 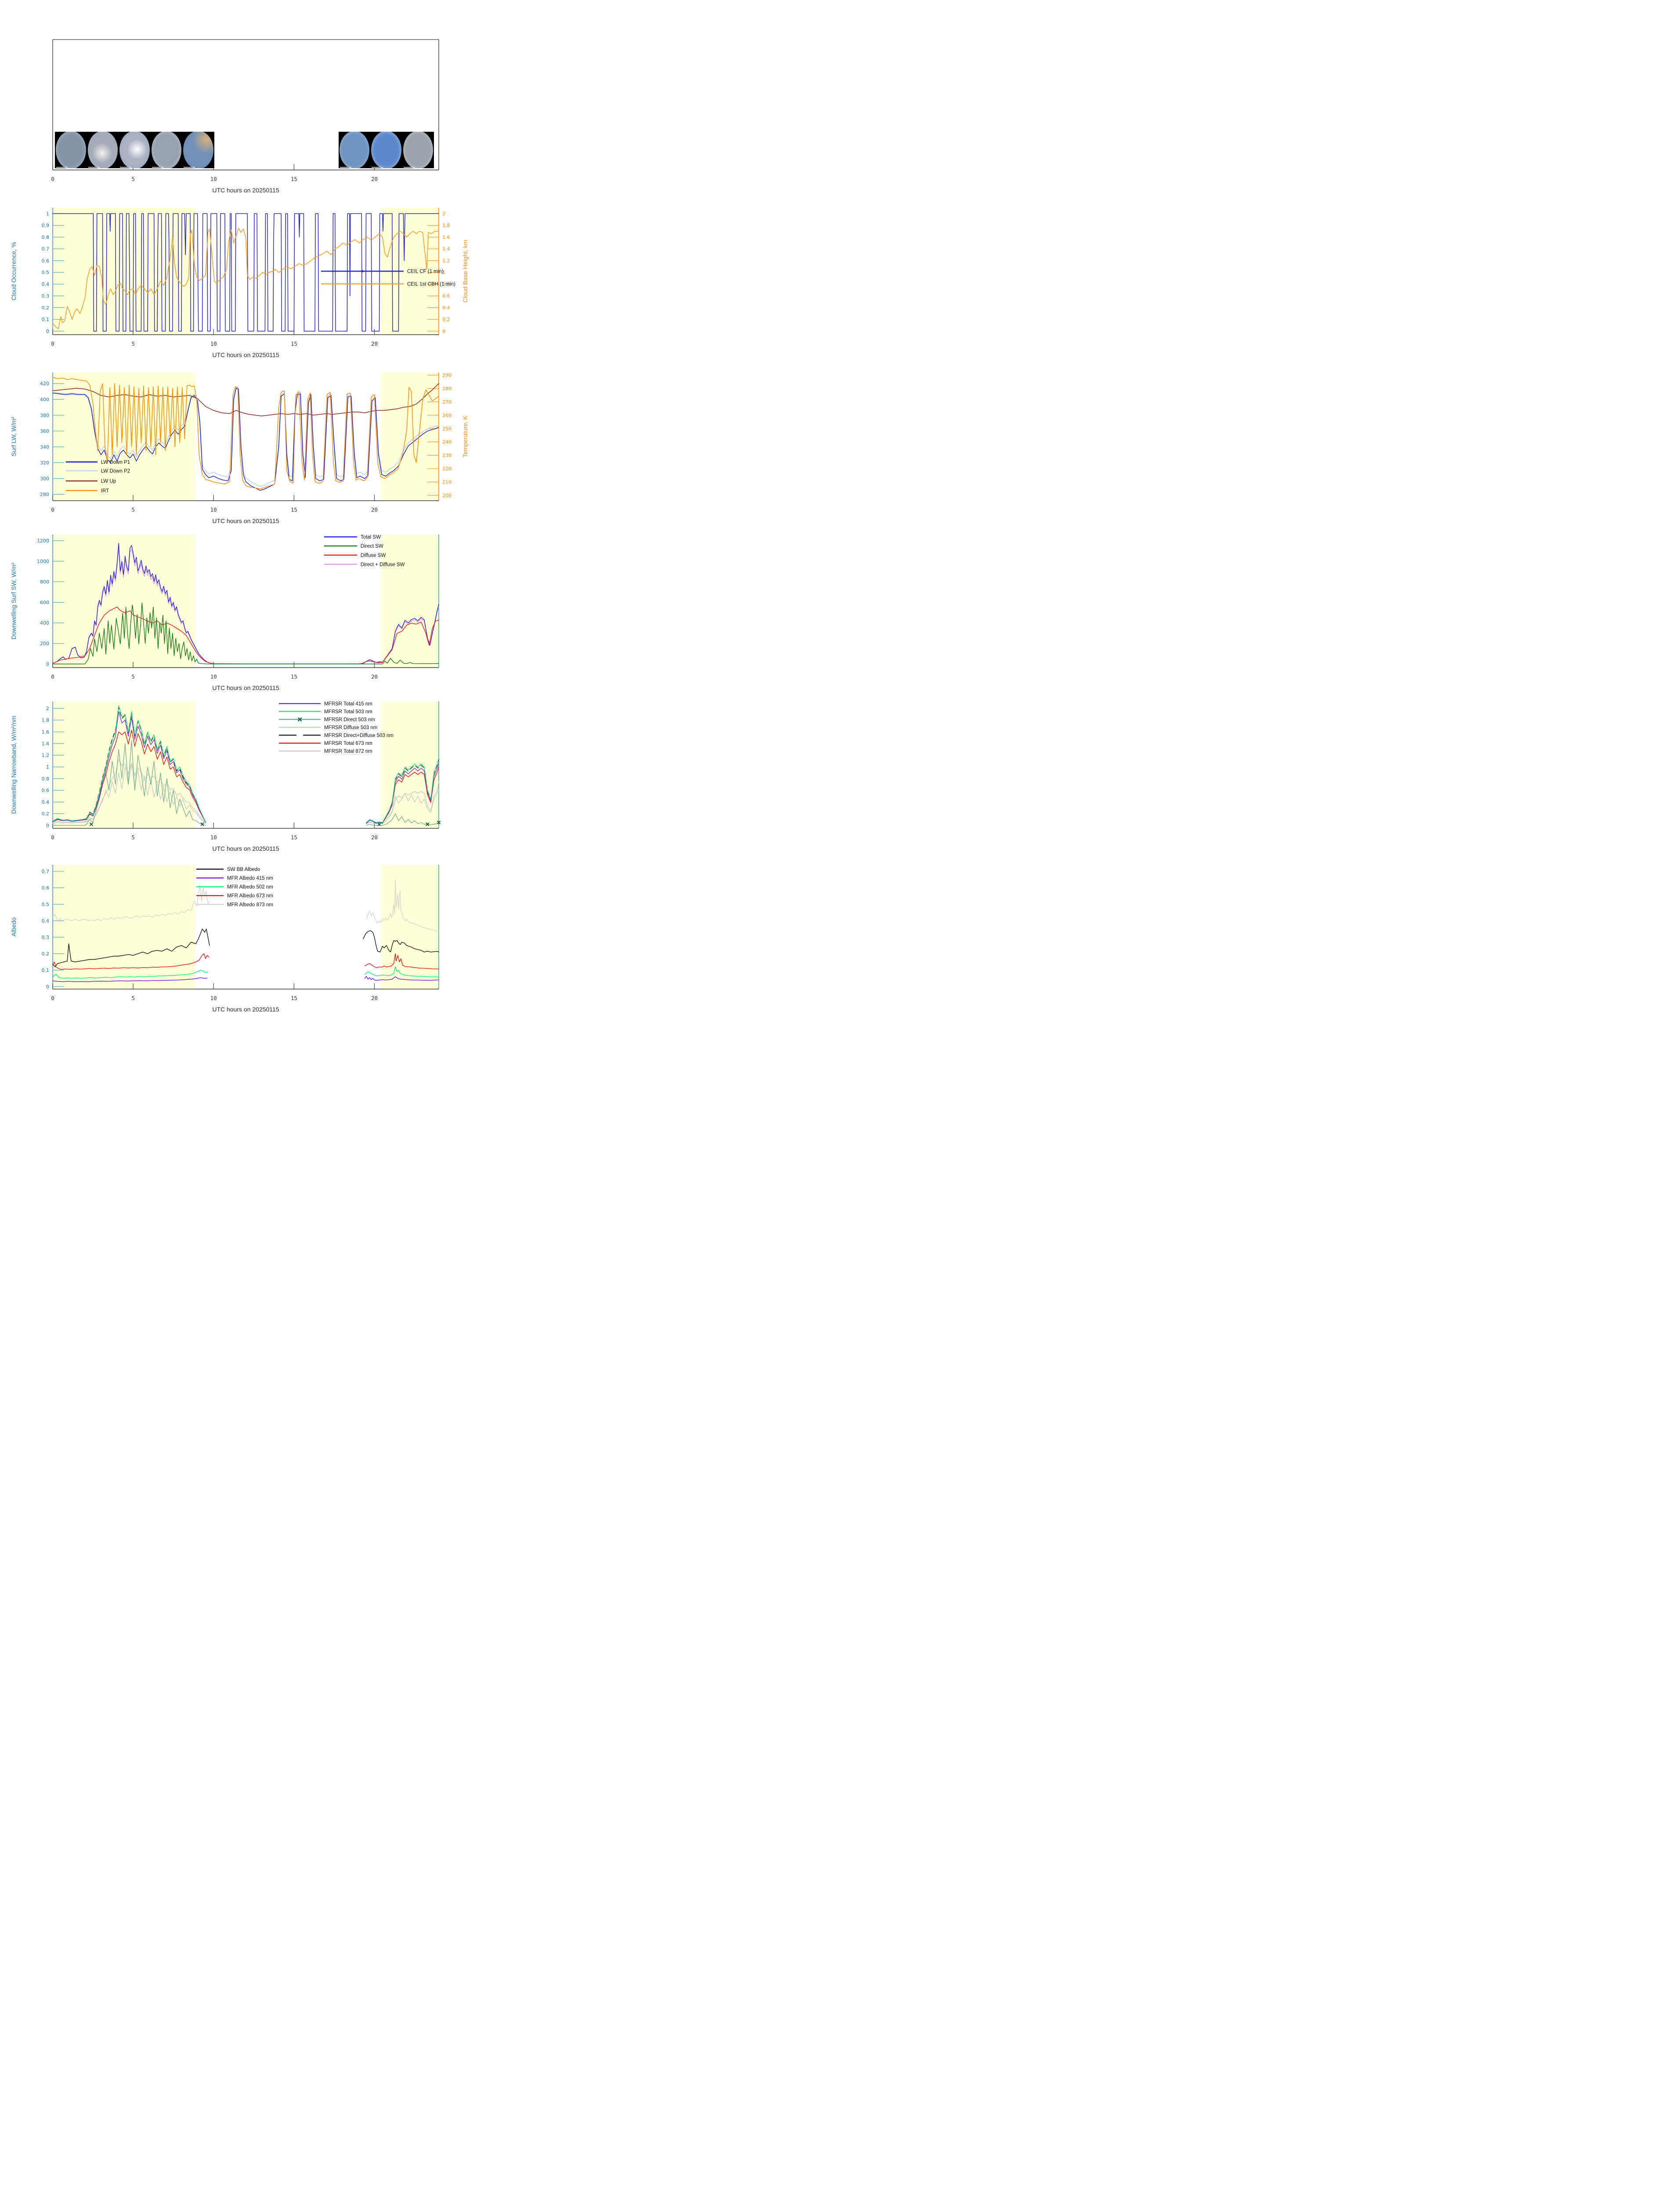 What do you see at coordinates (299, 719) in the screenshot?
I see `legend-marker-x` at bounding box center [299, 719].